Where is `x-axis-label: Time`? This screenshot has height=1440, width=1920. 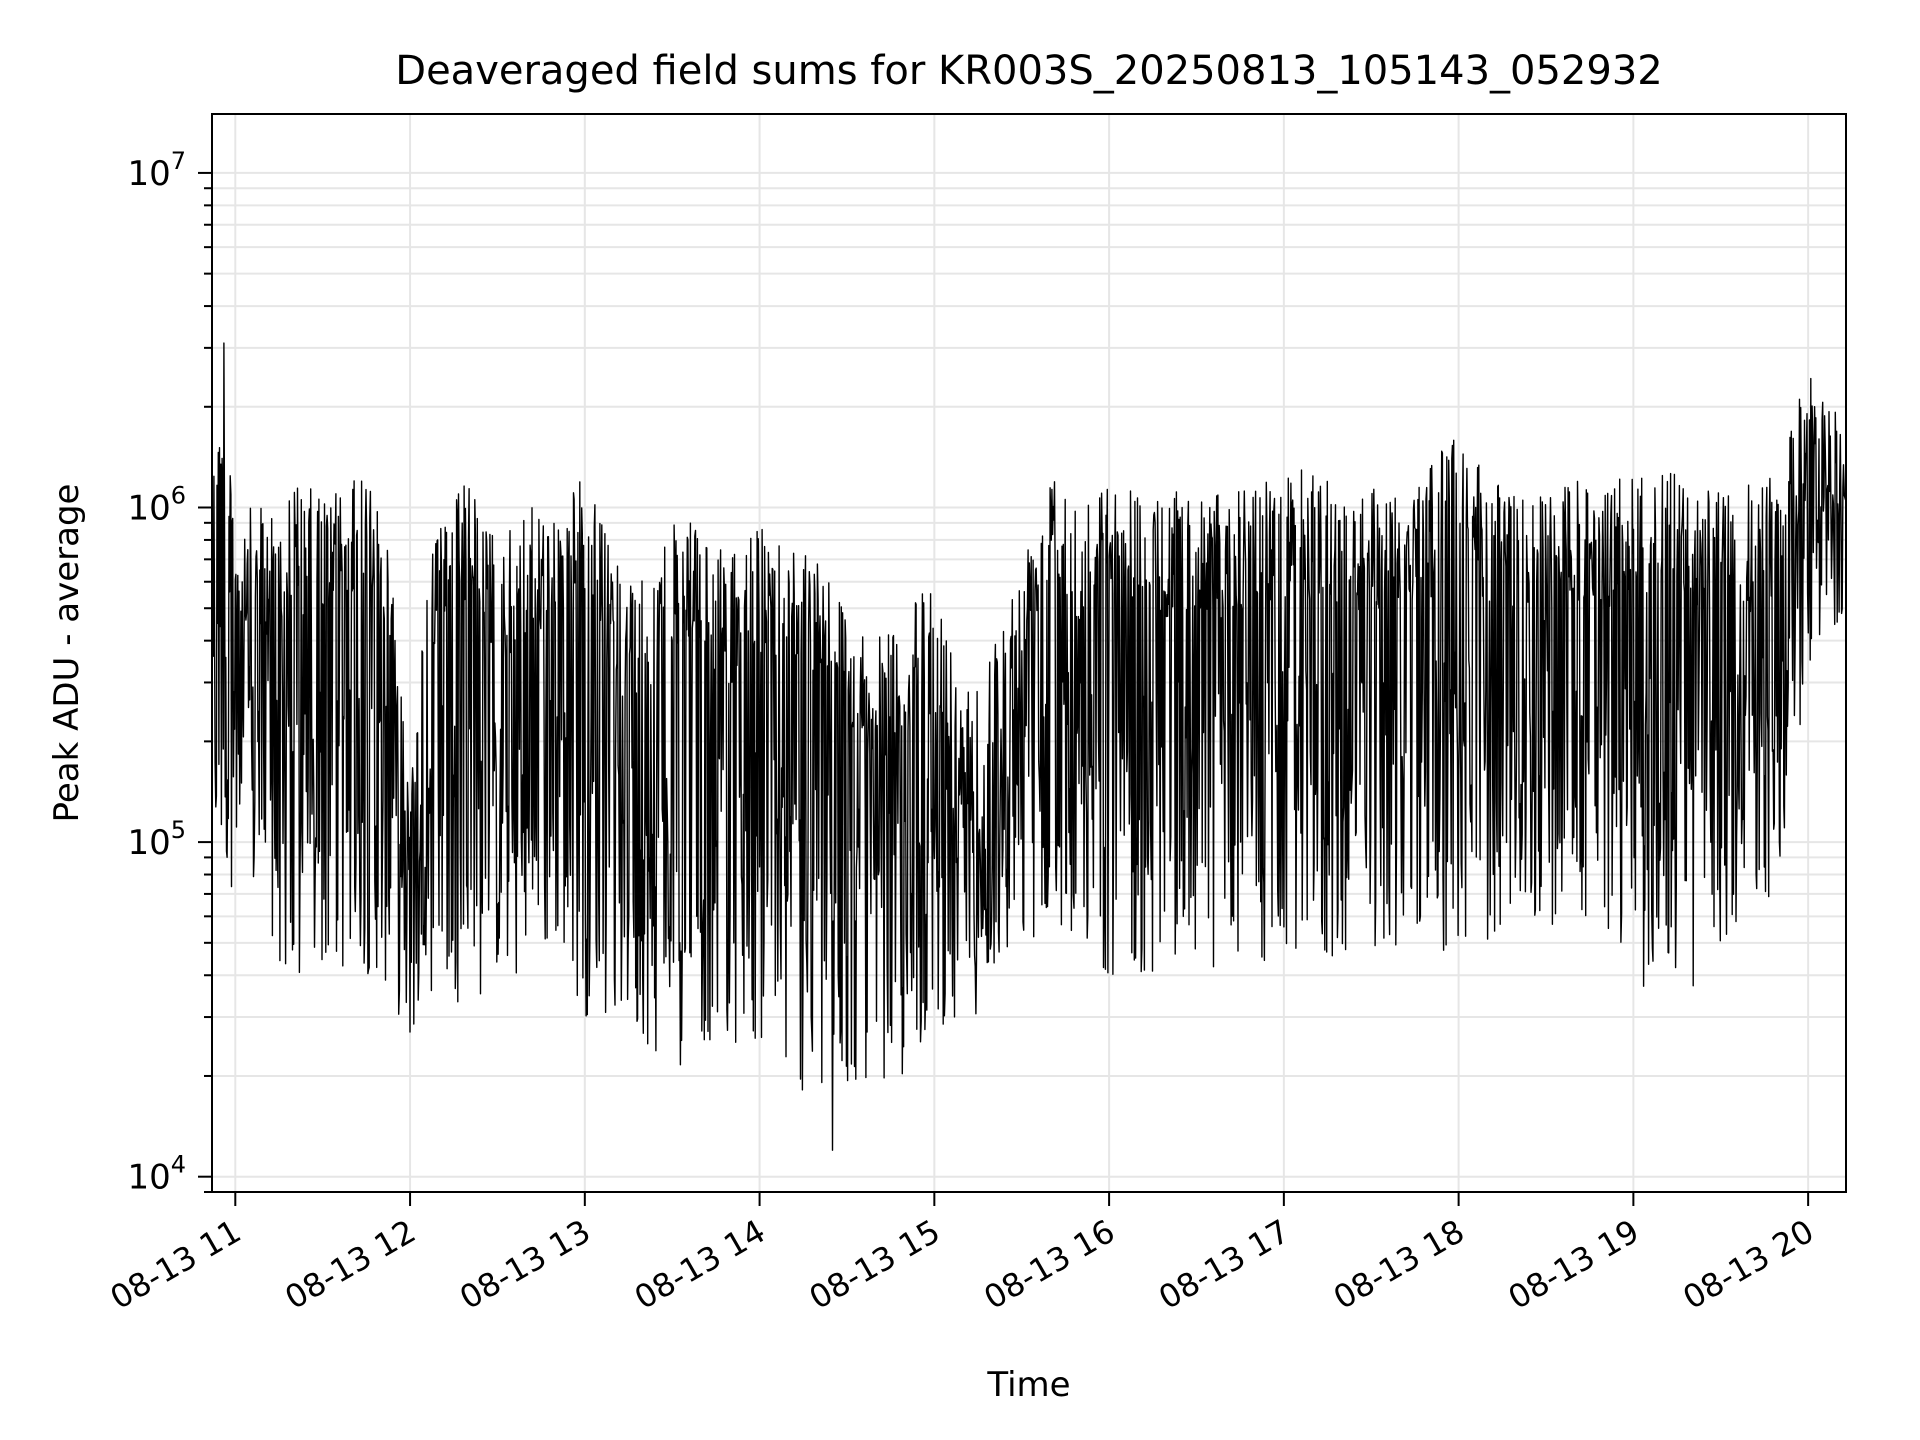
x-axis-label: Time is located at coordinates (1028, 1385).